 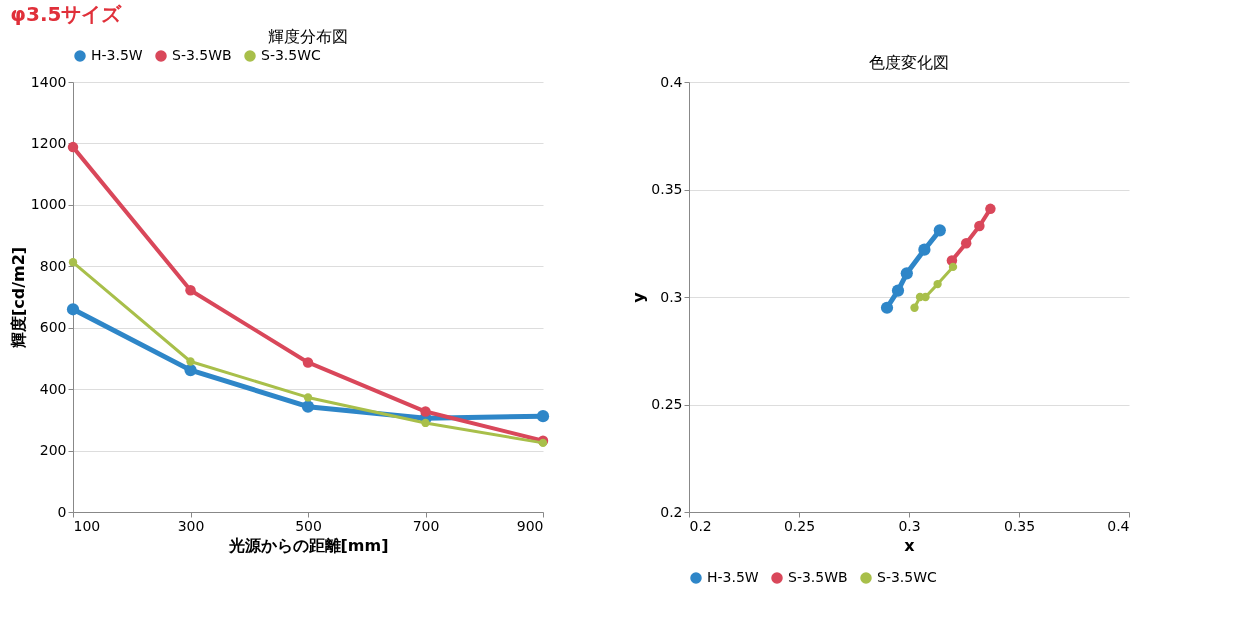 I want to click on x-tick-label: 700, so click(x=426, y=525).